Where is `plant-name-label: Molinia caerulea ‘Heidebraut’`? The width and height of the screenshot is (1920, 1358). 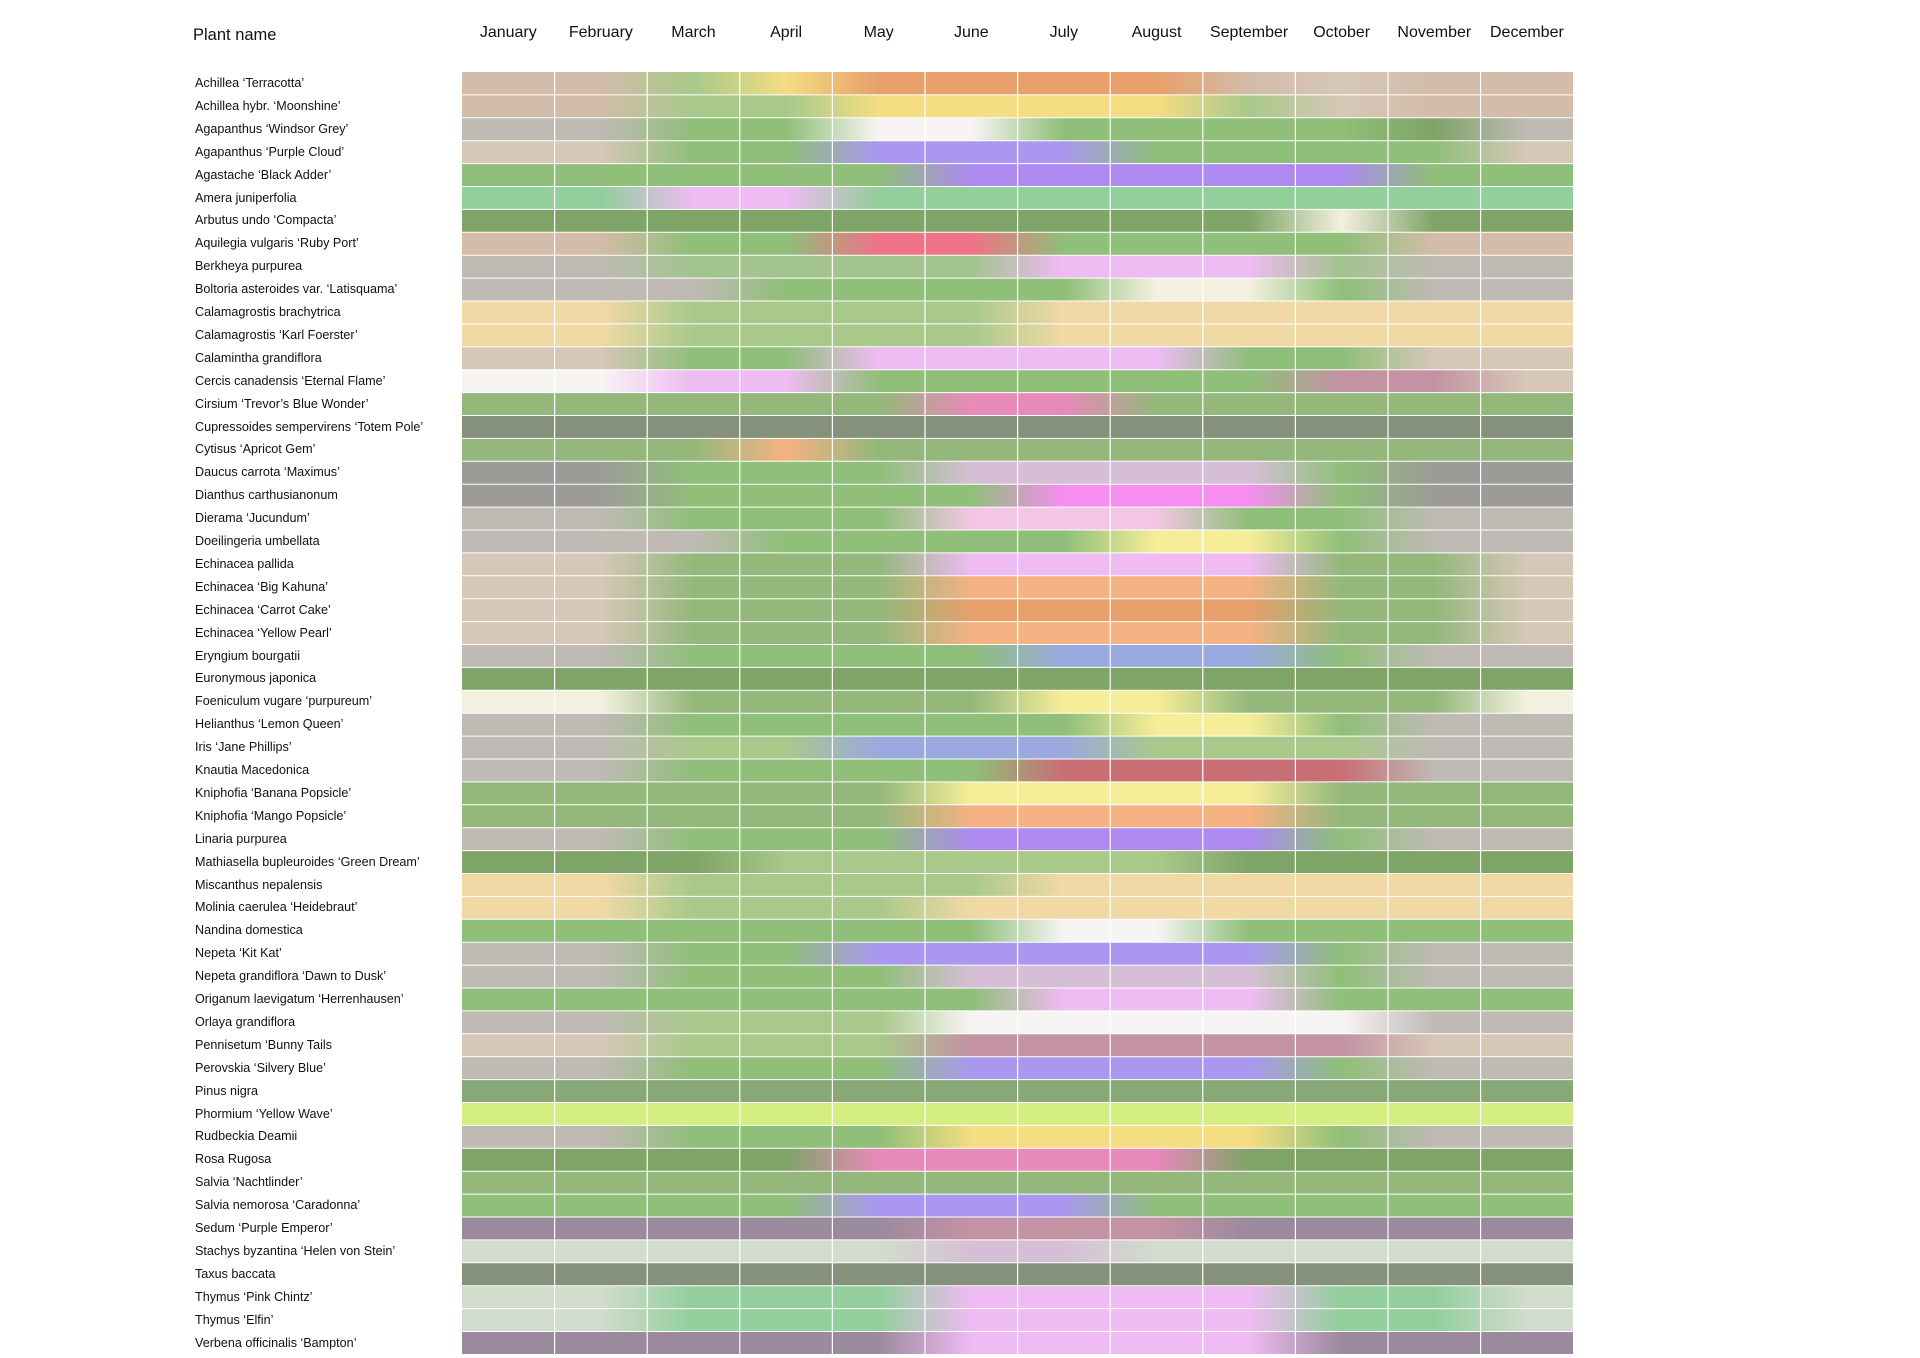 plant-name-label: Molinia caerulea ‘Heidebraut’ is located at coordinates (276, 907).